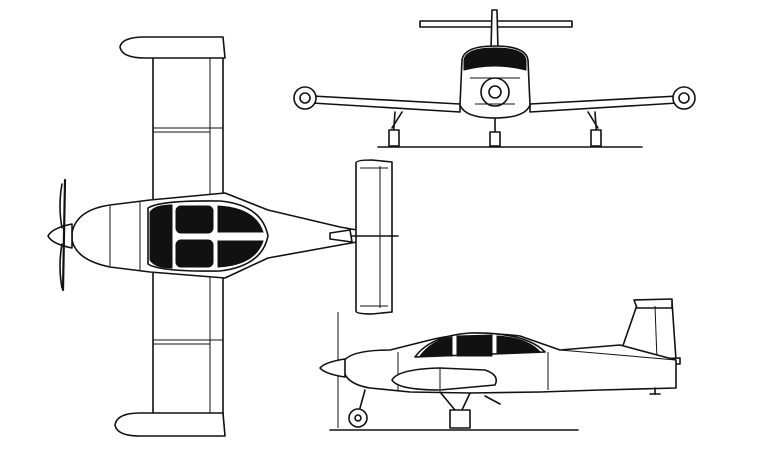 The height and width of the screenshot is (455, 770). What do you see at coordinates (495, 59) in the screenshot?
I see `front-view-windshield` at bounding box center [495, 59].